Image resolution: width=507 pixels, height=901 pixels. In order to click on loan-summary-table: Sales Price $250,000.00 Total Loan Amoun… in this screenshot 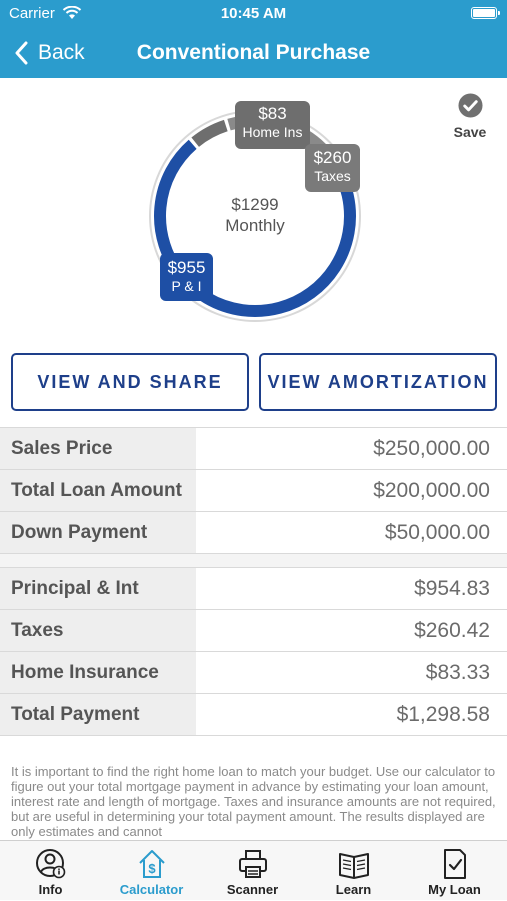, I will do `click(253, 490)`.